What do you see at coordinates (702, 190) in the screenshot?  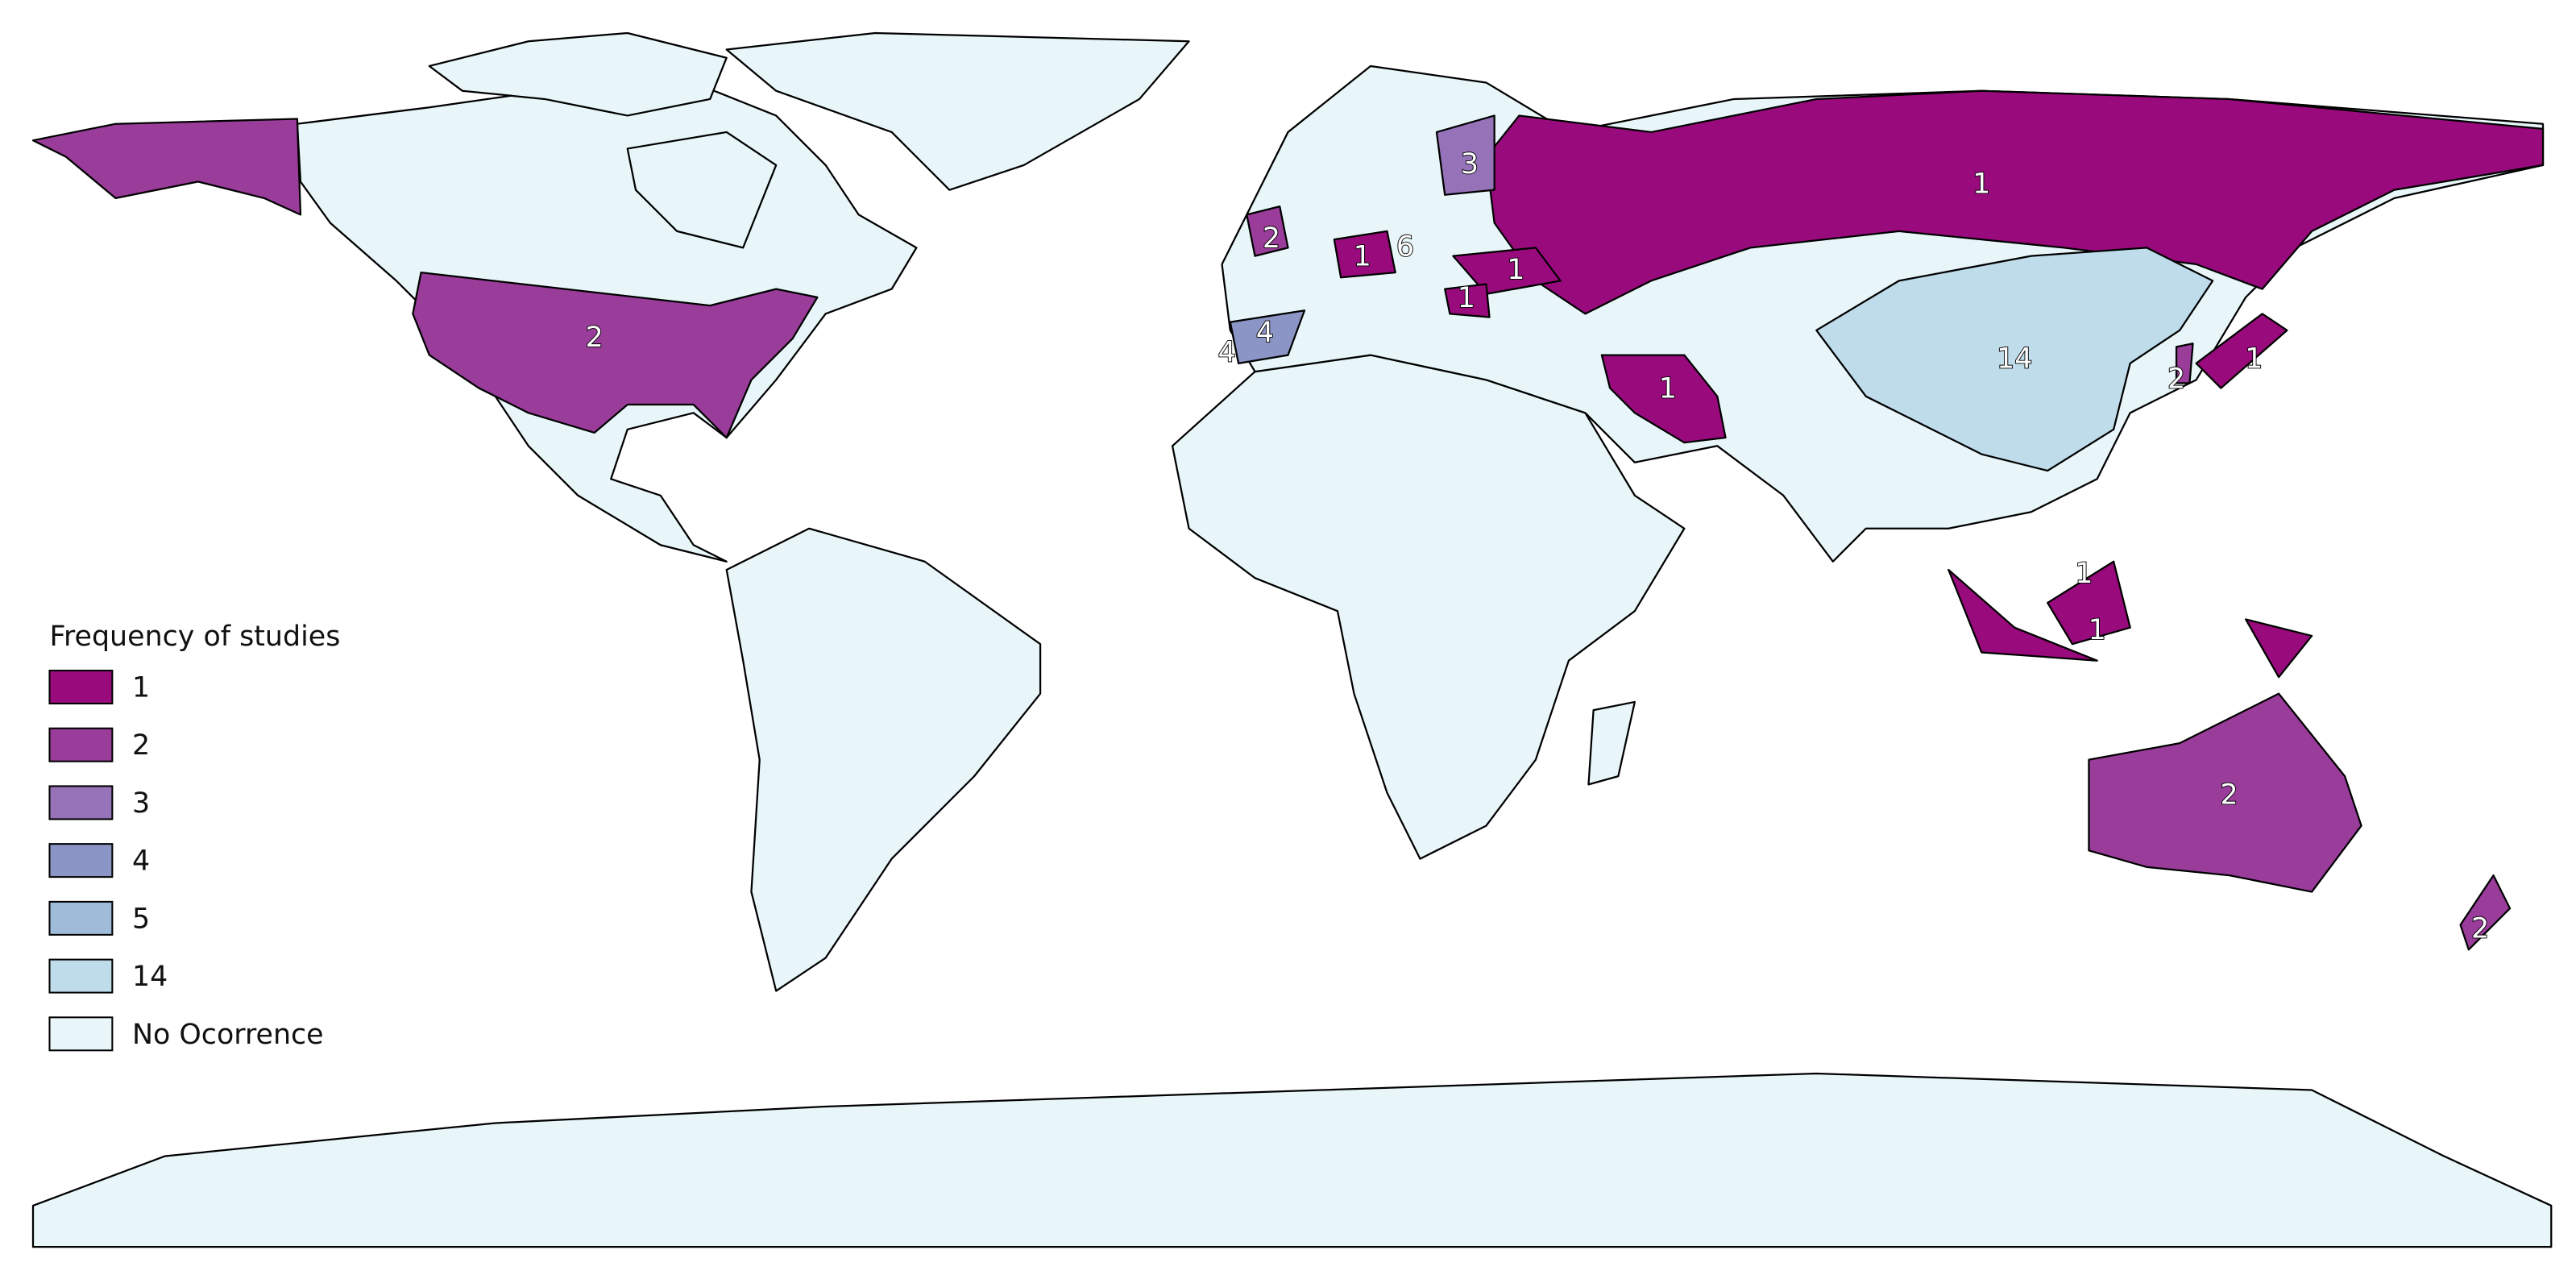 I see `baffin` at bounding box center [702, 190].